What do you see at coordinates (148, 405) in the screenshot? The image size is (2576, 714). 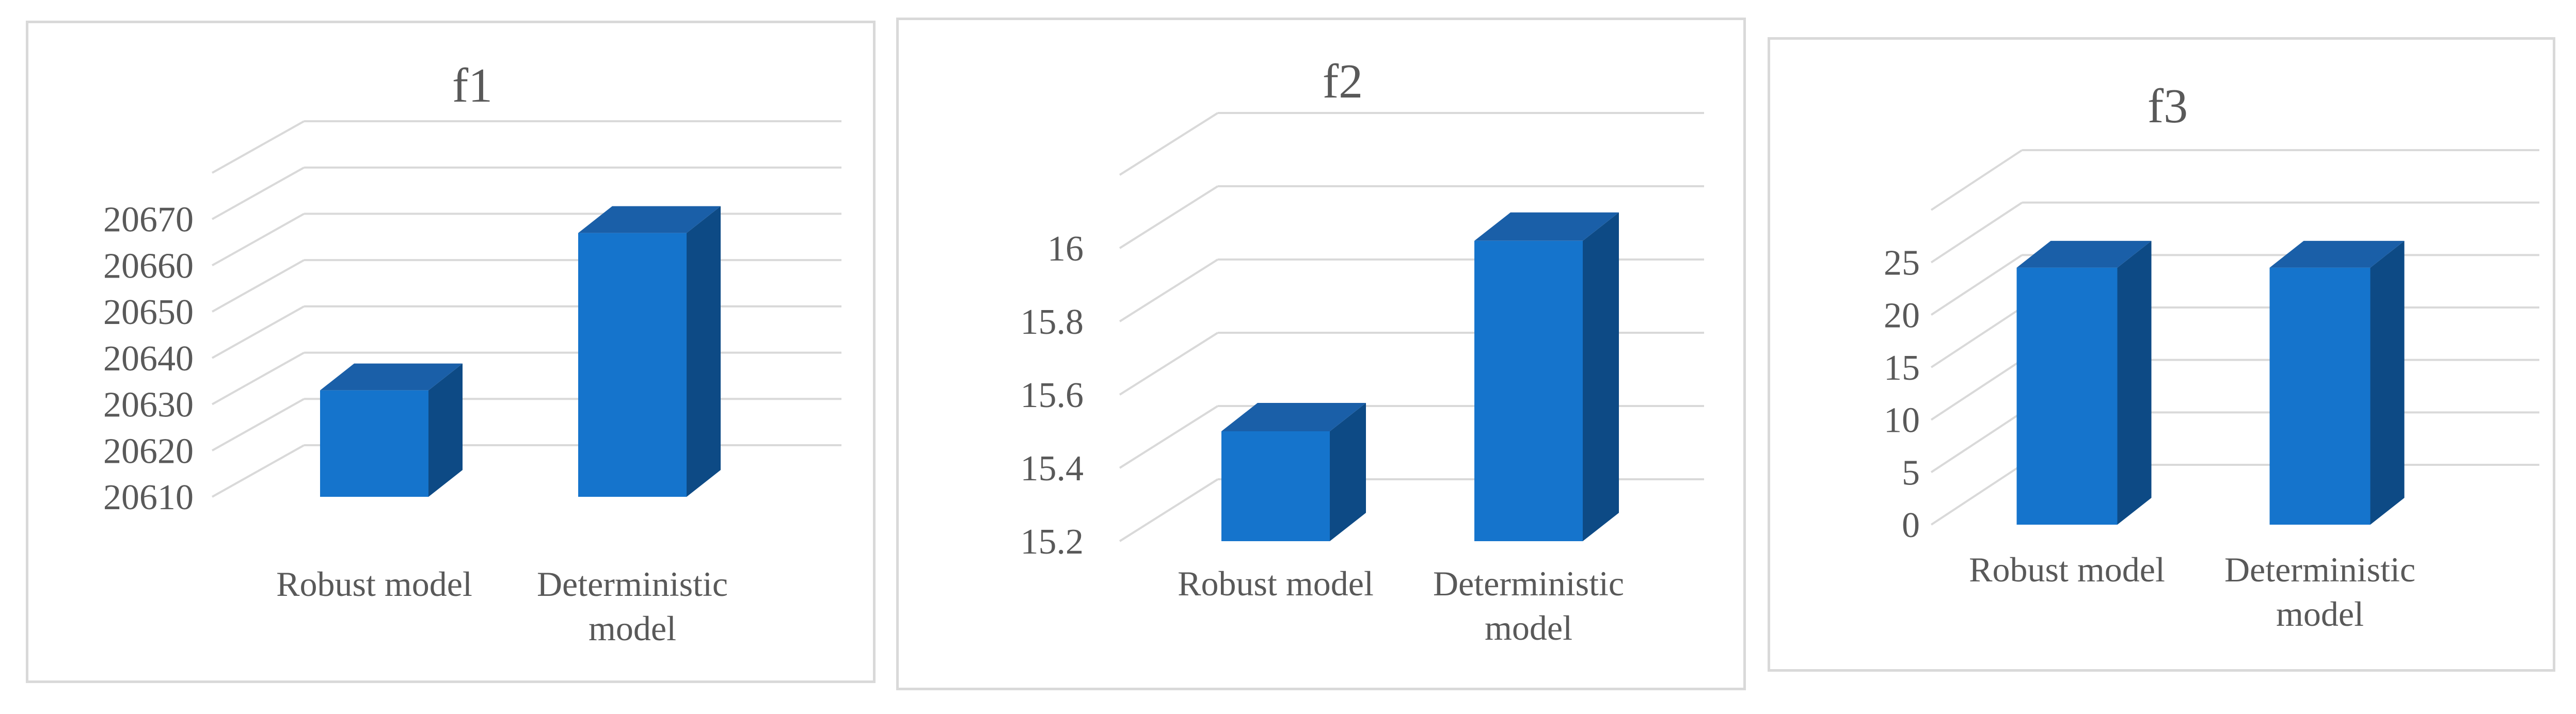 I see `y-tick-label: 20630` at bounding box center [148, 405].